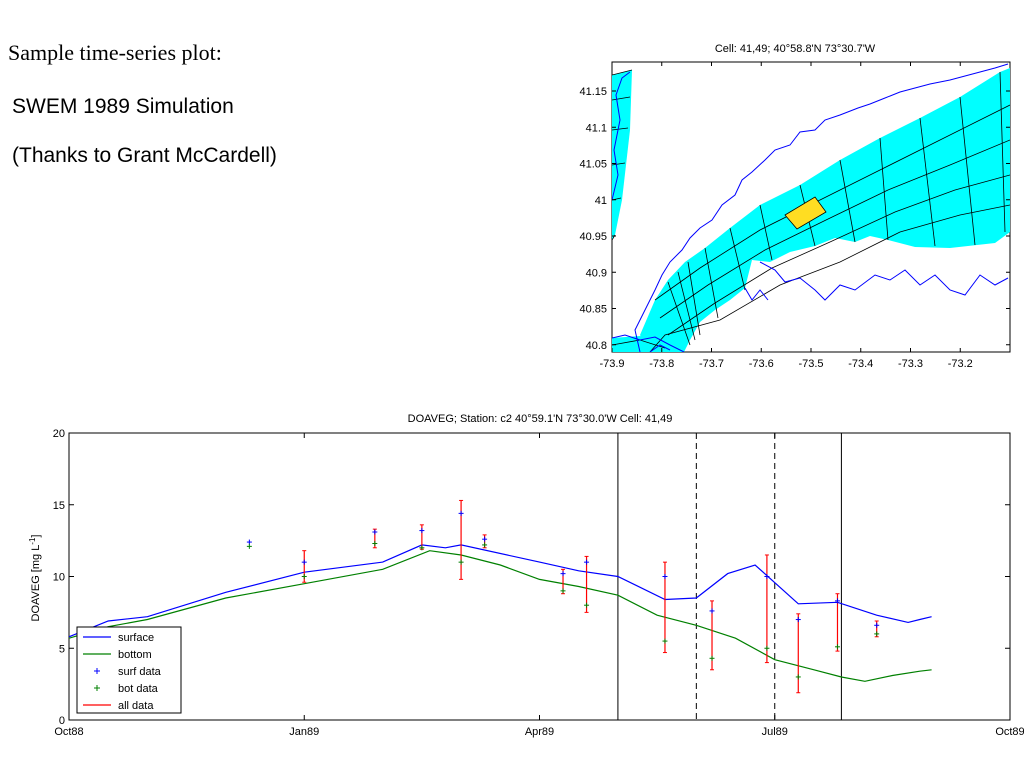 The width and height of the screenshot is (1024, 768). Describe the element at coordinates (596, 346) in the screenshot. I see `map-y-tick-label: 40.8` at that location.